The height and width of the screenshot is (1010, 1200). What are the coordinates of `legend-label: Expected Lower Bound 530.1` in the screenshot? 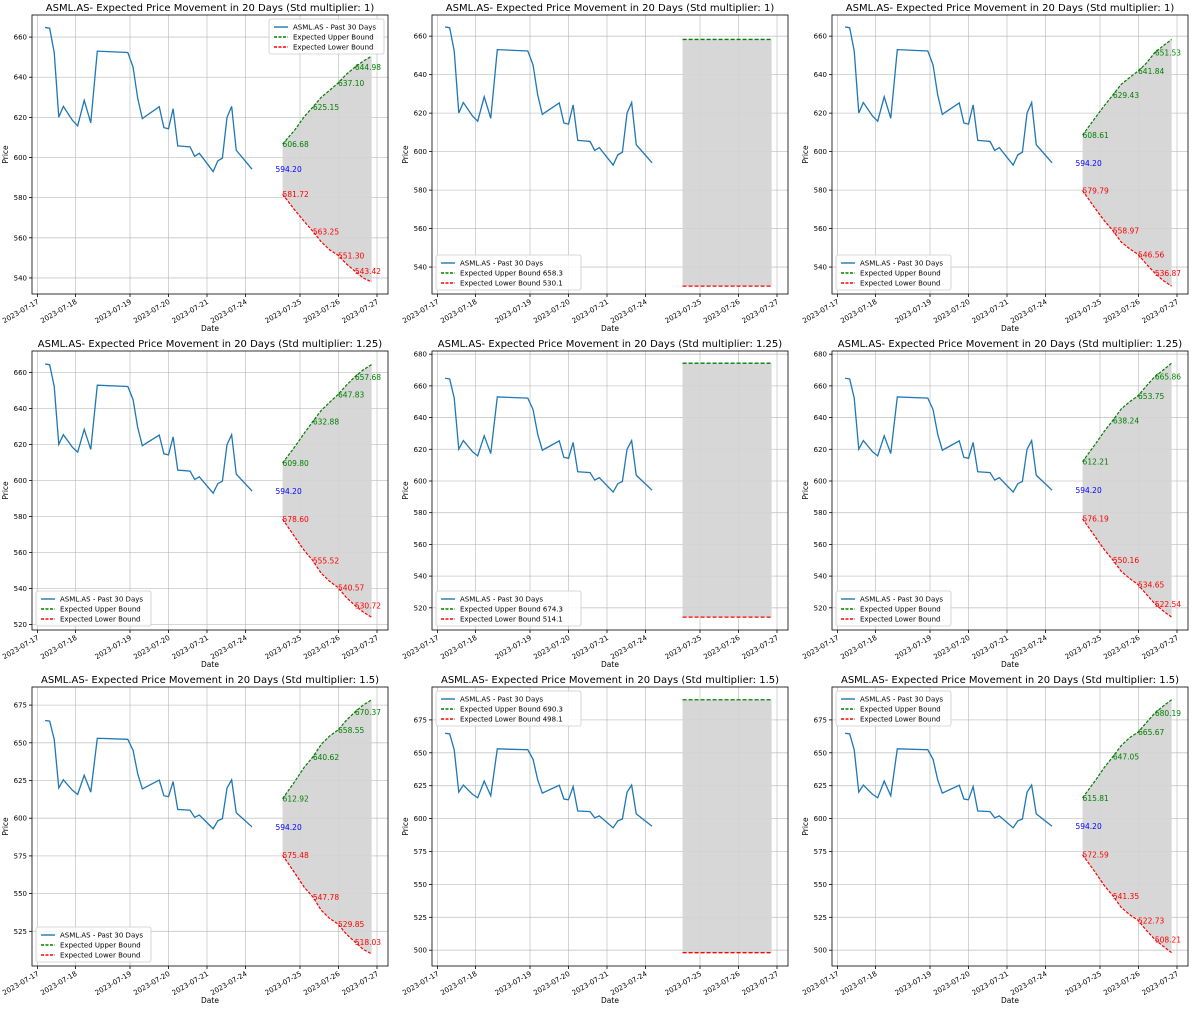 It's located at (511, 284).